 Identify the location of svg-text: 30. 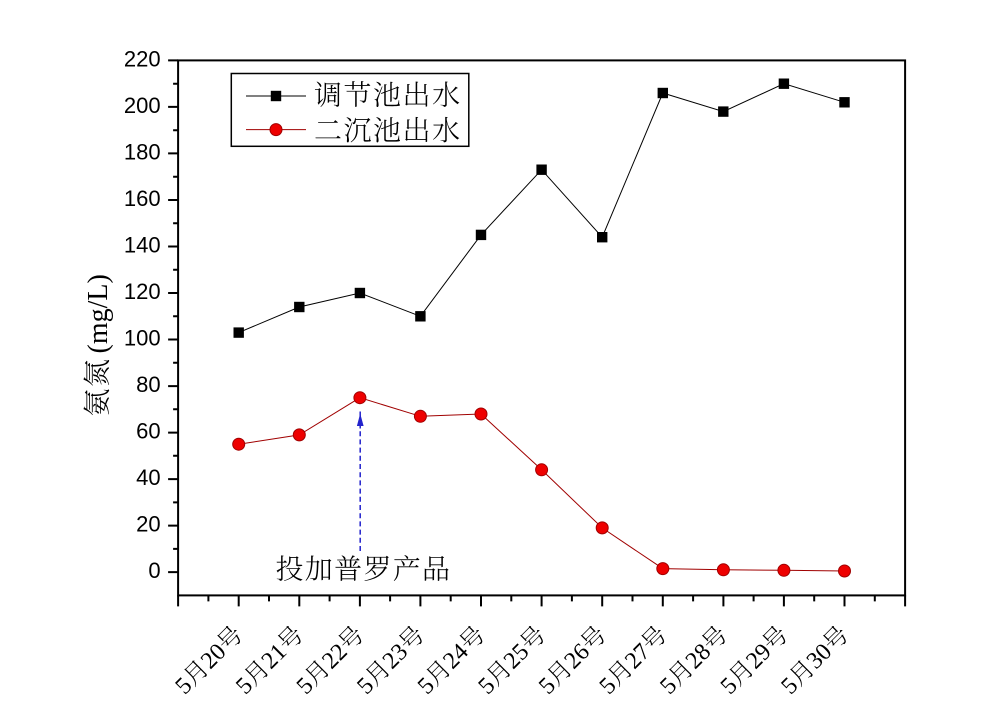
(819, 656).